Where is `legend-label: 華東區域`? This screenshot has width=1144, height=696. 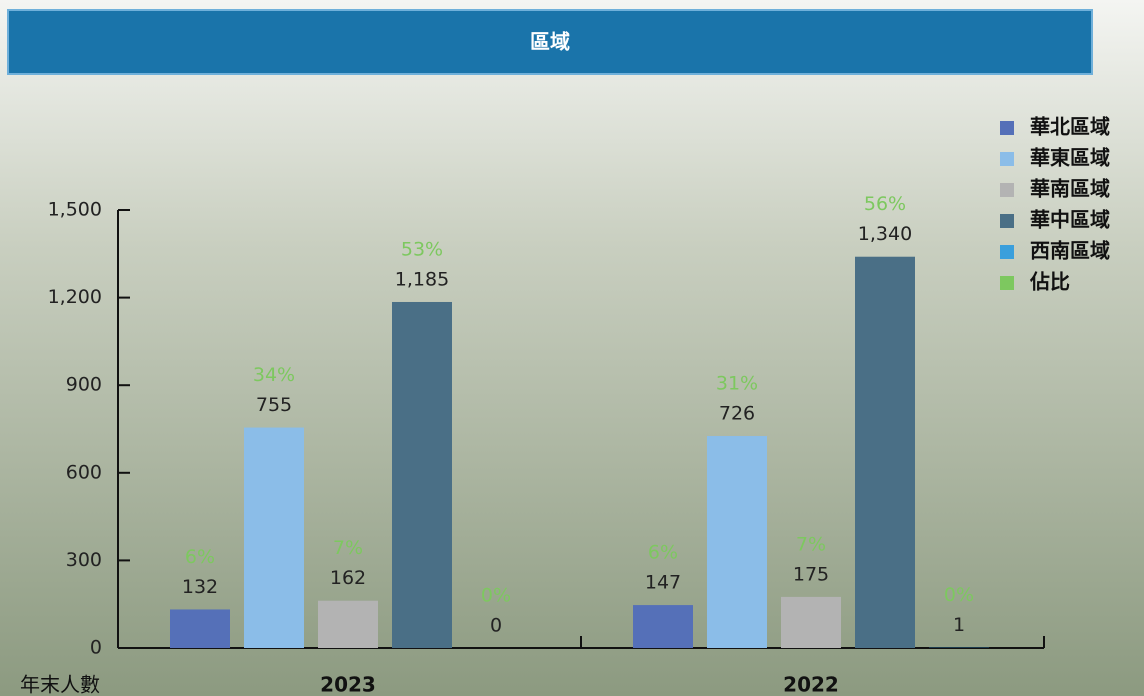
legend-label: 華東區域 is located at coordinates (1070, 158).